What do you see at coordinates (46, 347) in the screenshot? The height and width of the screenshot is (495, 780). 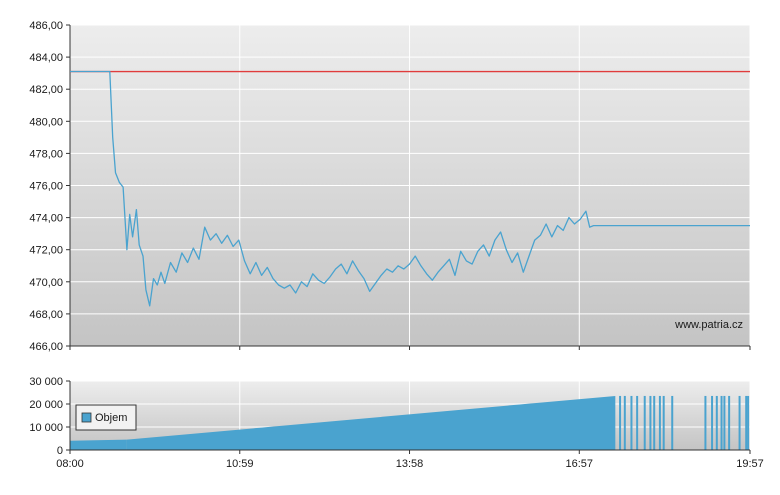 I see `price-y-tick-label: 466,00` at bounding box center [46, 347].